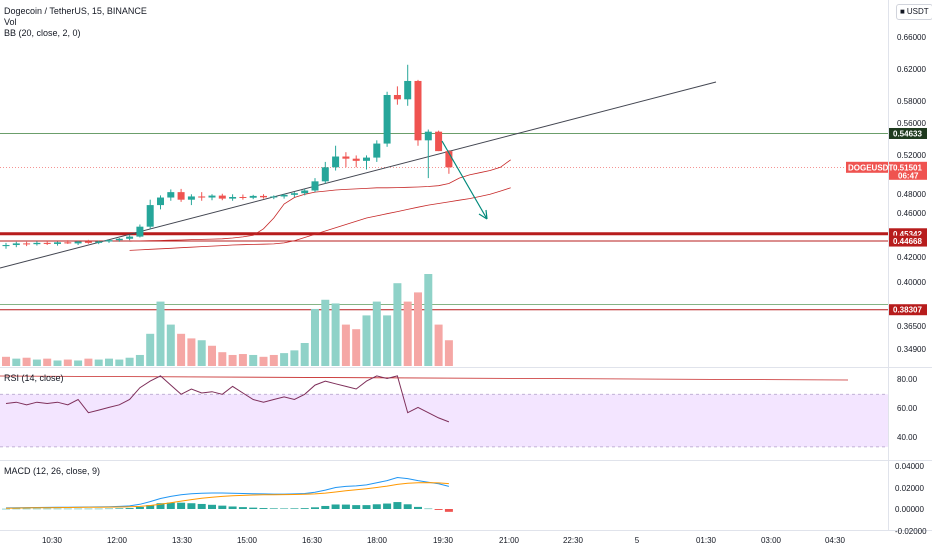 This screenshot has width=932, height=550. I want to click on bb-upper-line, so click(320, 200).